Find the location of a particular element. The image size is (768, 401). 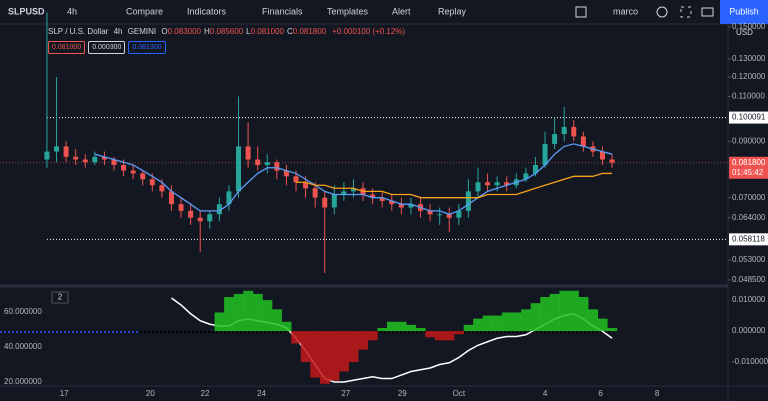

tick-label: 22 is located at coordinates (205, 393).